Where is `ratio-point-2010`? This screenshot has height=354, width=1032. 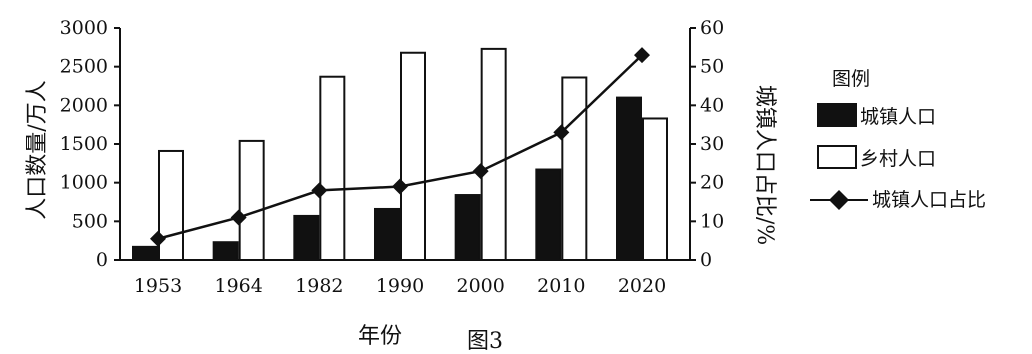
ratio-point-2010 is located at coordinates (561, 132).